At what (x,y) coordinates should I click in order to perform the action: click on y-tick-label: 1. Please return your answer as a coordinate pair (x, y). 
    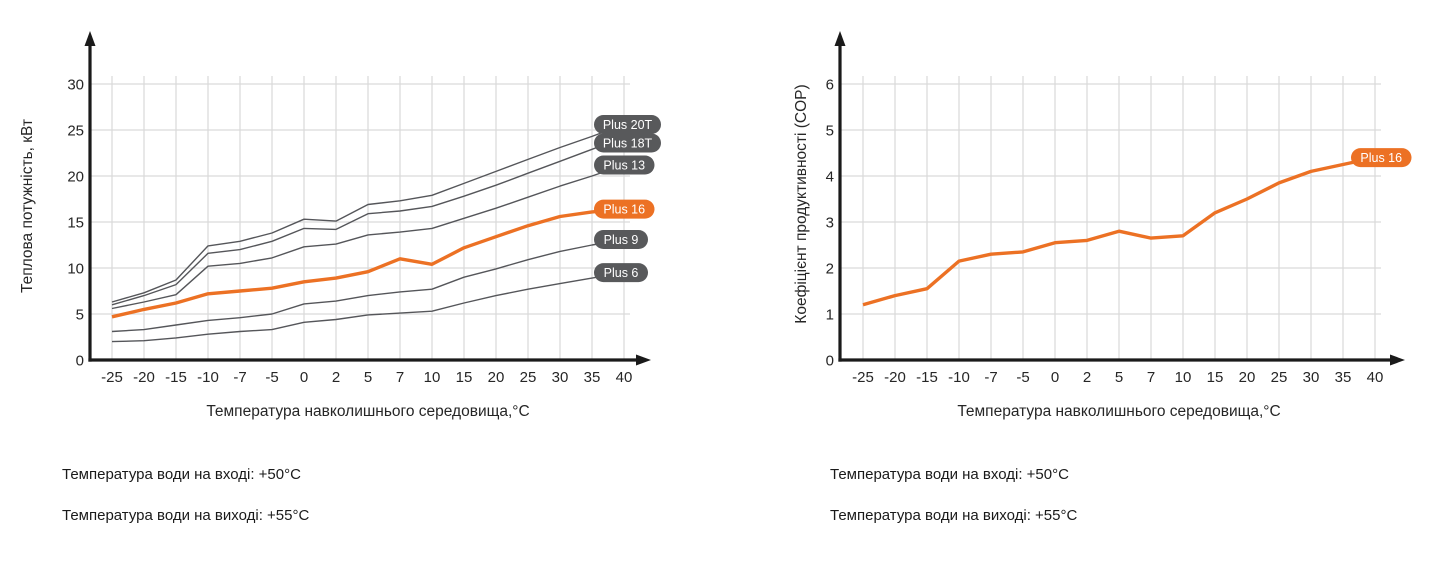
    Looking at the image, I should click on (830, 315).